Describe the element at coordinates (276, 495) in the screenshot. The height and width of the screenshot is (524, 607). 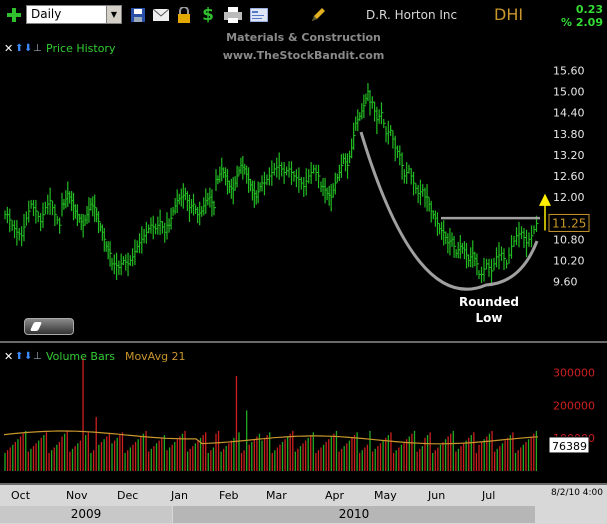
I see `month-label: Mar` at that location.